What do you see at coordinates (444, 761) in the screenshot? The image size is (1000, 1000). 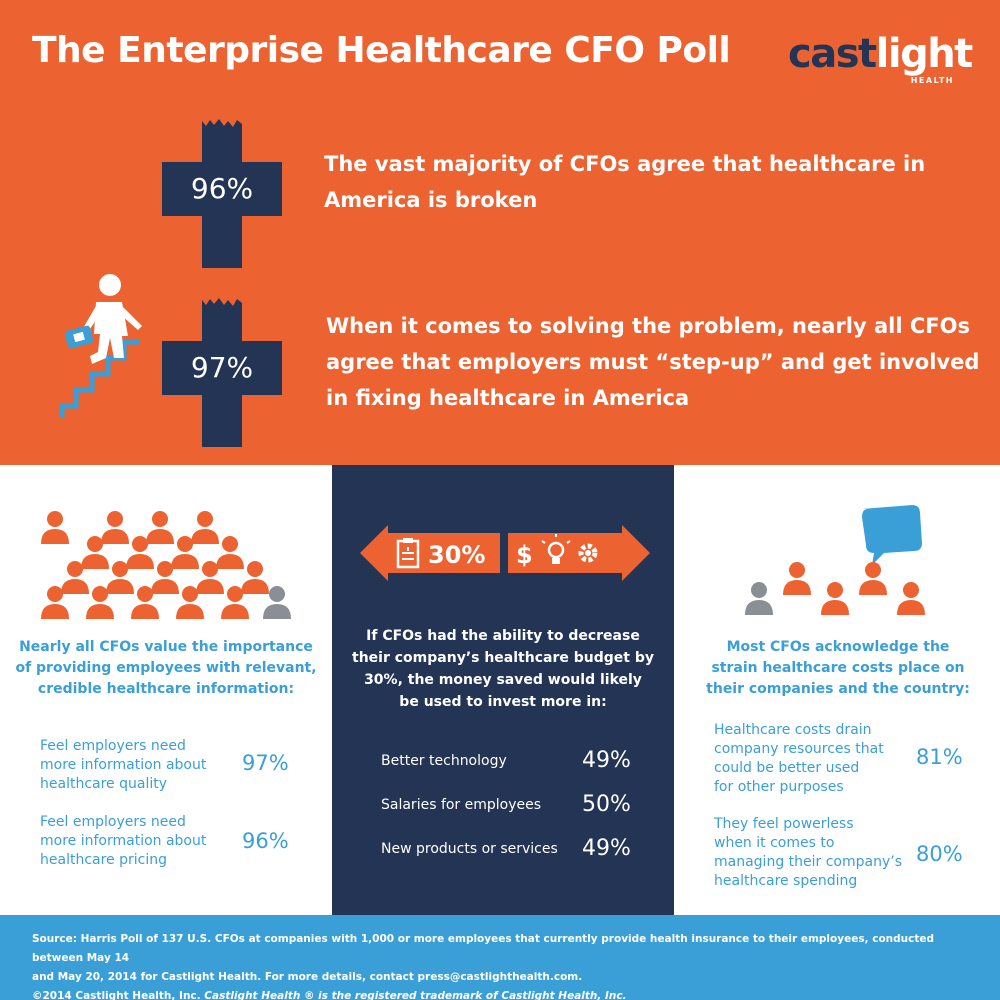 I see `middle-row-technology-label: Better technology` at bounding box center [444, 761].